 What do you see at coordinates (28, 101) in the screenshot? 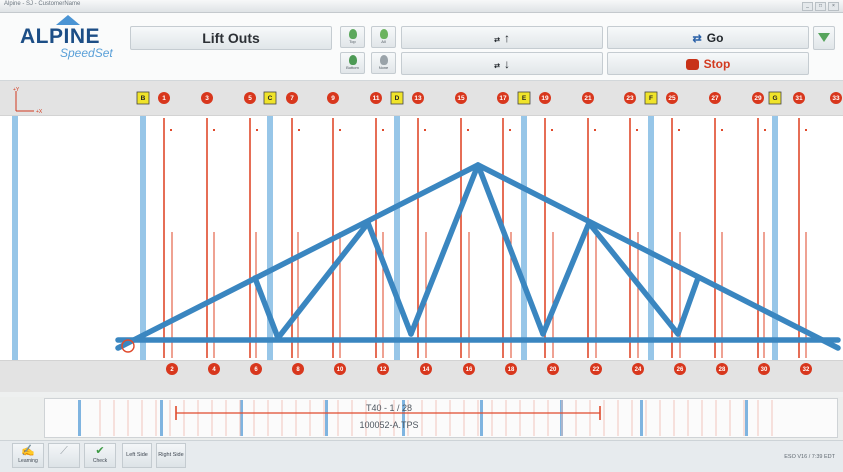
I see `axis-indicator-icon: +Y +X` at bounding box center [28, 101].